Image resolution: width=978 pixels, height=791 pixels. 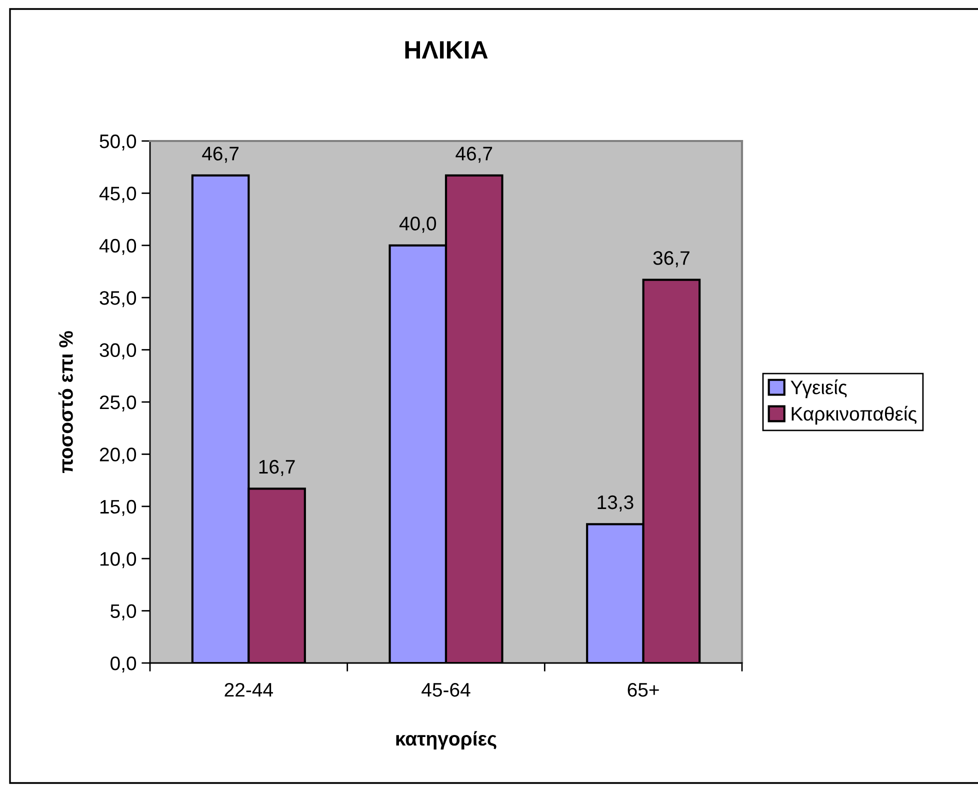 What do you see at coordinates (118, 456) in the screenshot?
I see `y-tick-label: 20,0` at bounding box center [118, 456].